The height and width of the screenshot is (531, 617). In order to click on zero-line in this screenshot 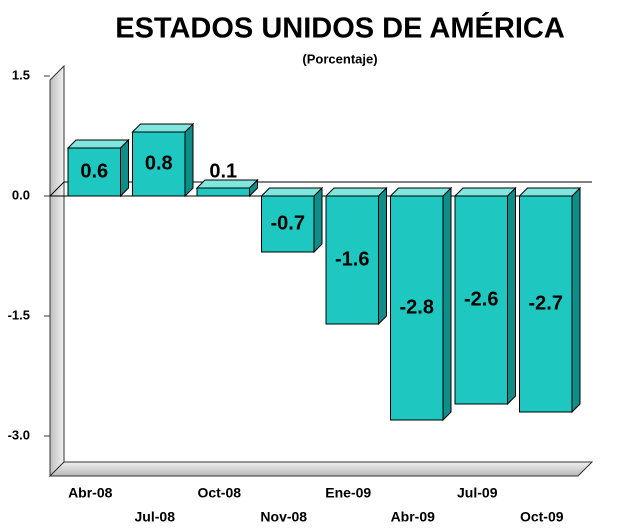, I will do `click(320, 189)`.